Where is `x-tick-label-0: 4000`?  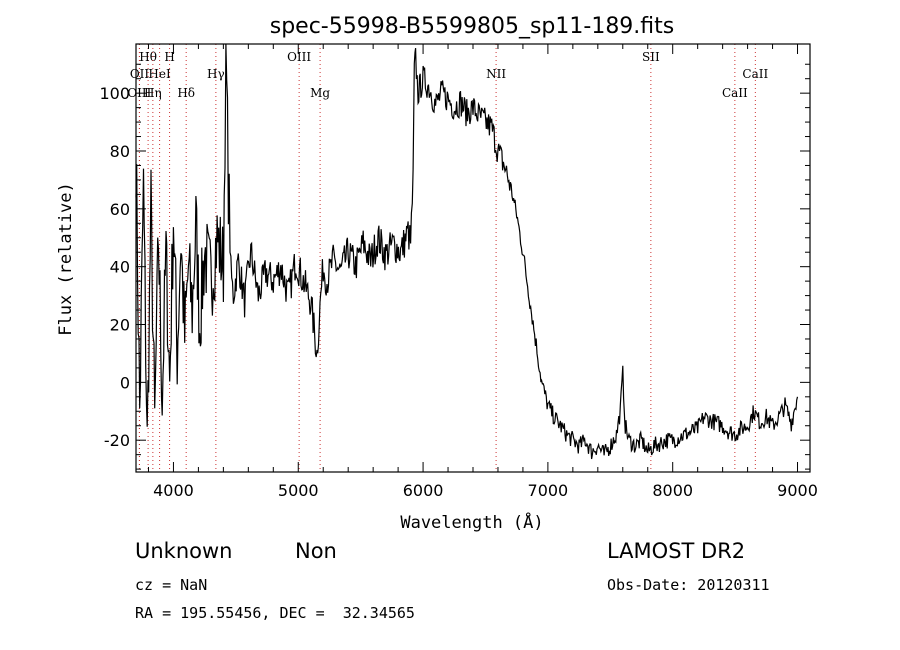
x-tick-label-0: 4000 is located at coordinates (173, 490).